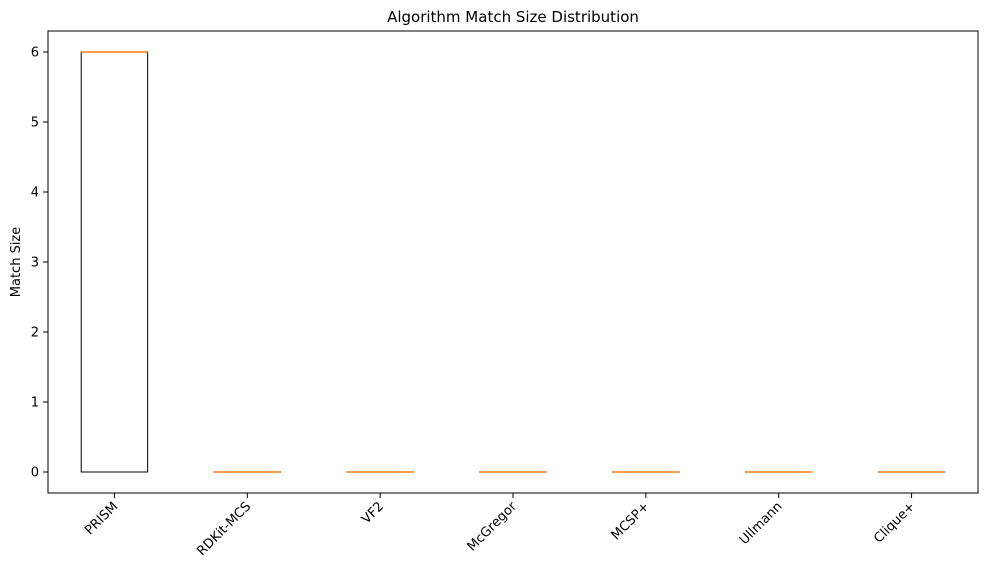  What do you see at coordinates (35, 53) in the screenshot?
I see `y-tick-label: 6` at bounding box center [35, 53].